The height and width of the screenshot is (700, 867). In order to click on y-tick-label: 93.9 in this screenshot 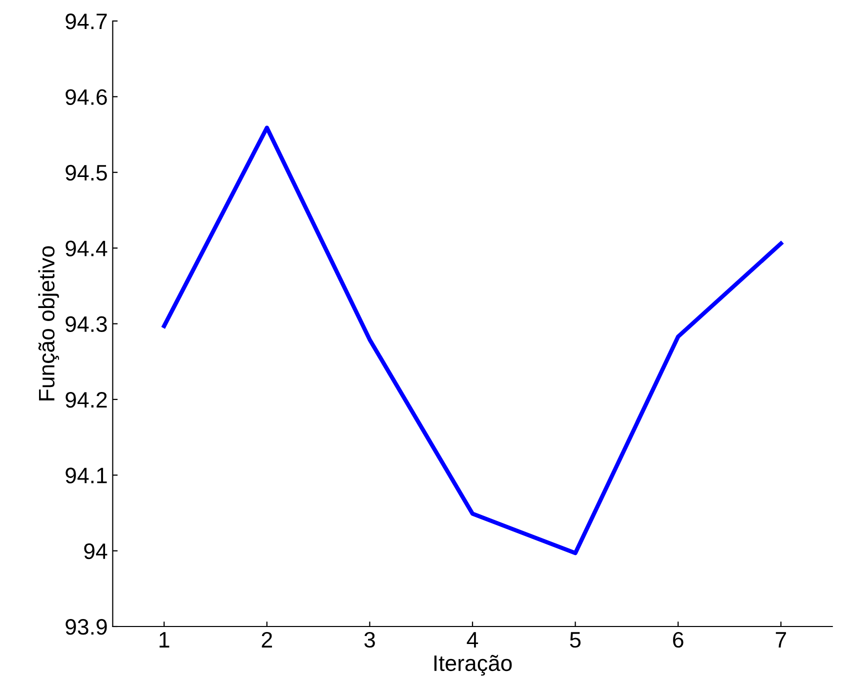, I will do `click(86, 627)`.